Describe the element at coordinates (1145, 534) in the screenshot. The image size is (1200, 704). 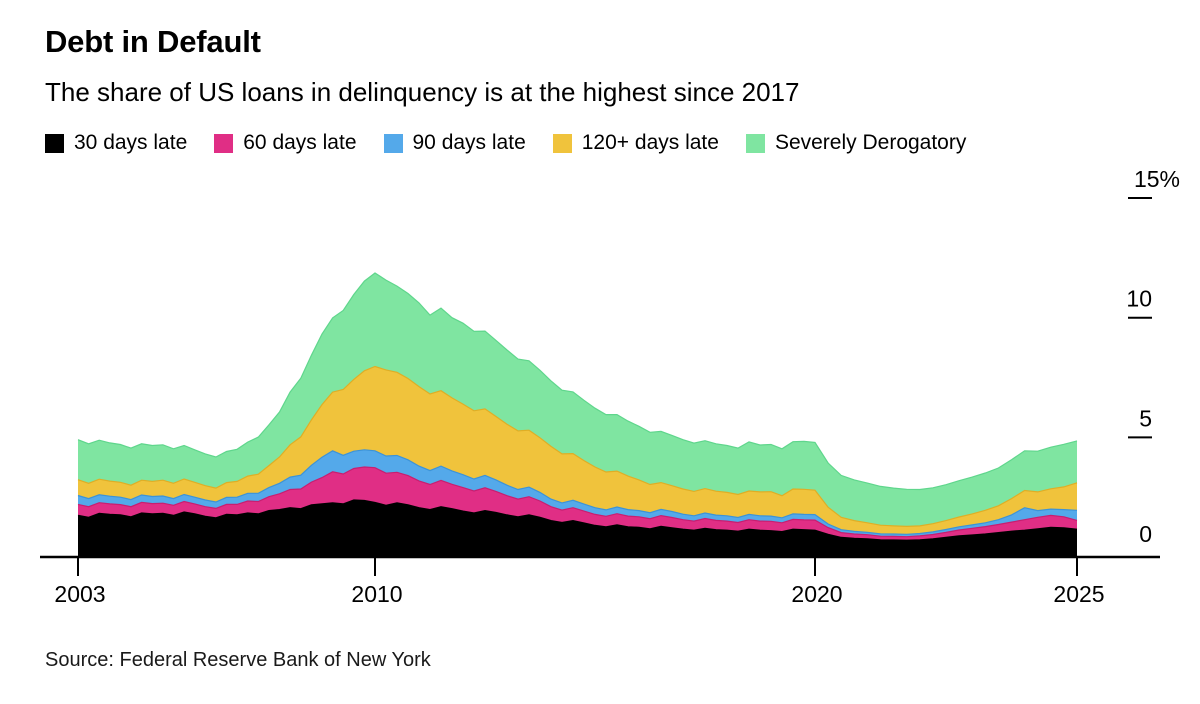
I see `y-tick-label-0: 0` at that location.